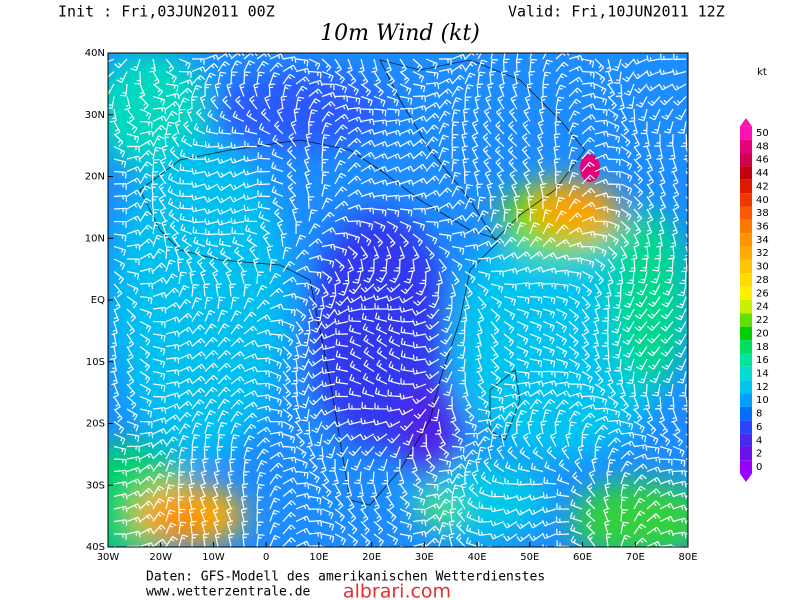 The image size is (800, 600). I want to click on colorbar-label: 8, so click(759, 414).